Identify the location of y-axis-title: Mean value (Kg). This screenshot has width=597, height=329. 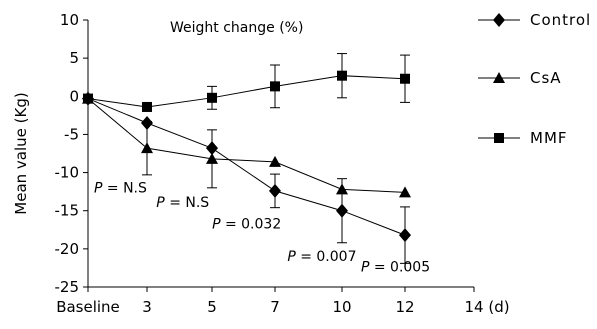
(21, 153).